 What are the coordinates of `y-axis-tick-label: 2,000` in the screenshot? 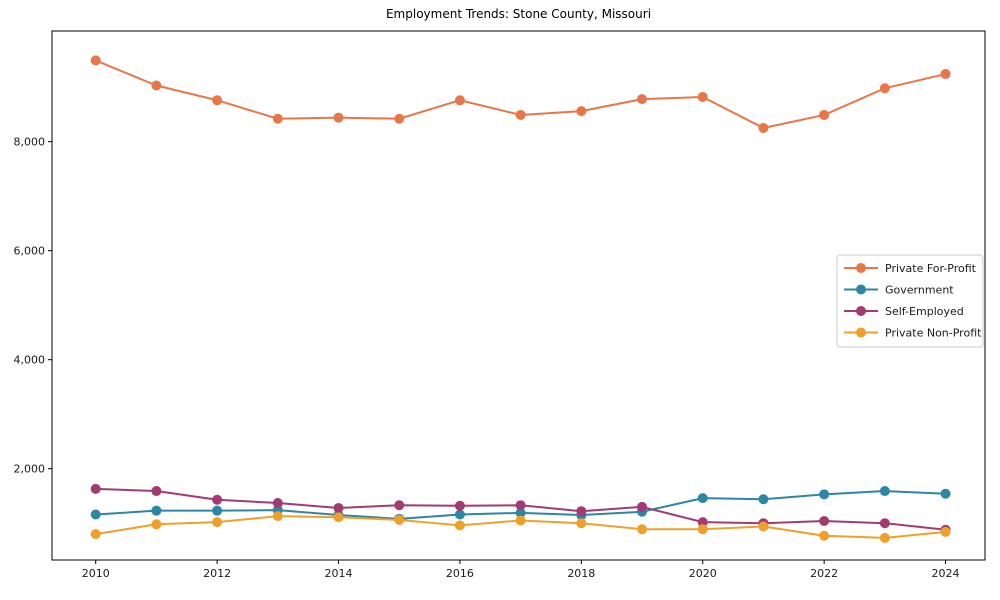 It's located at (30, 469).